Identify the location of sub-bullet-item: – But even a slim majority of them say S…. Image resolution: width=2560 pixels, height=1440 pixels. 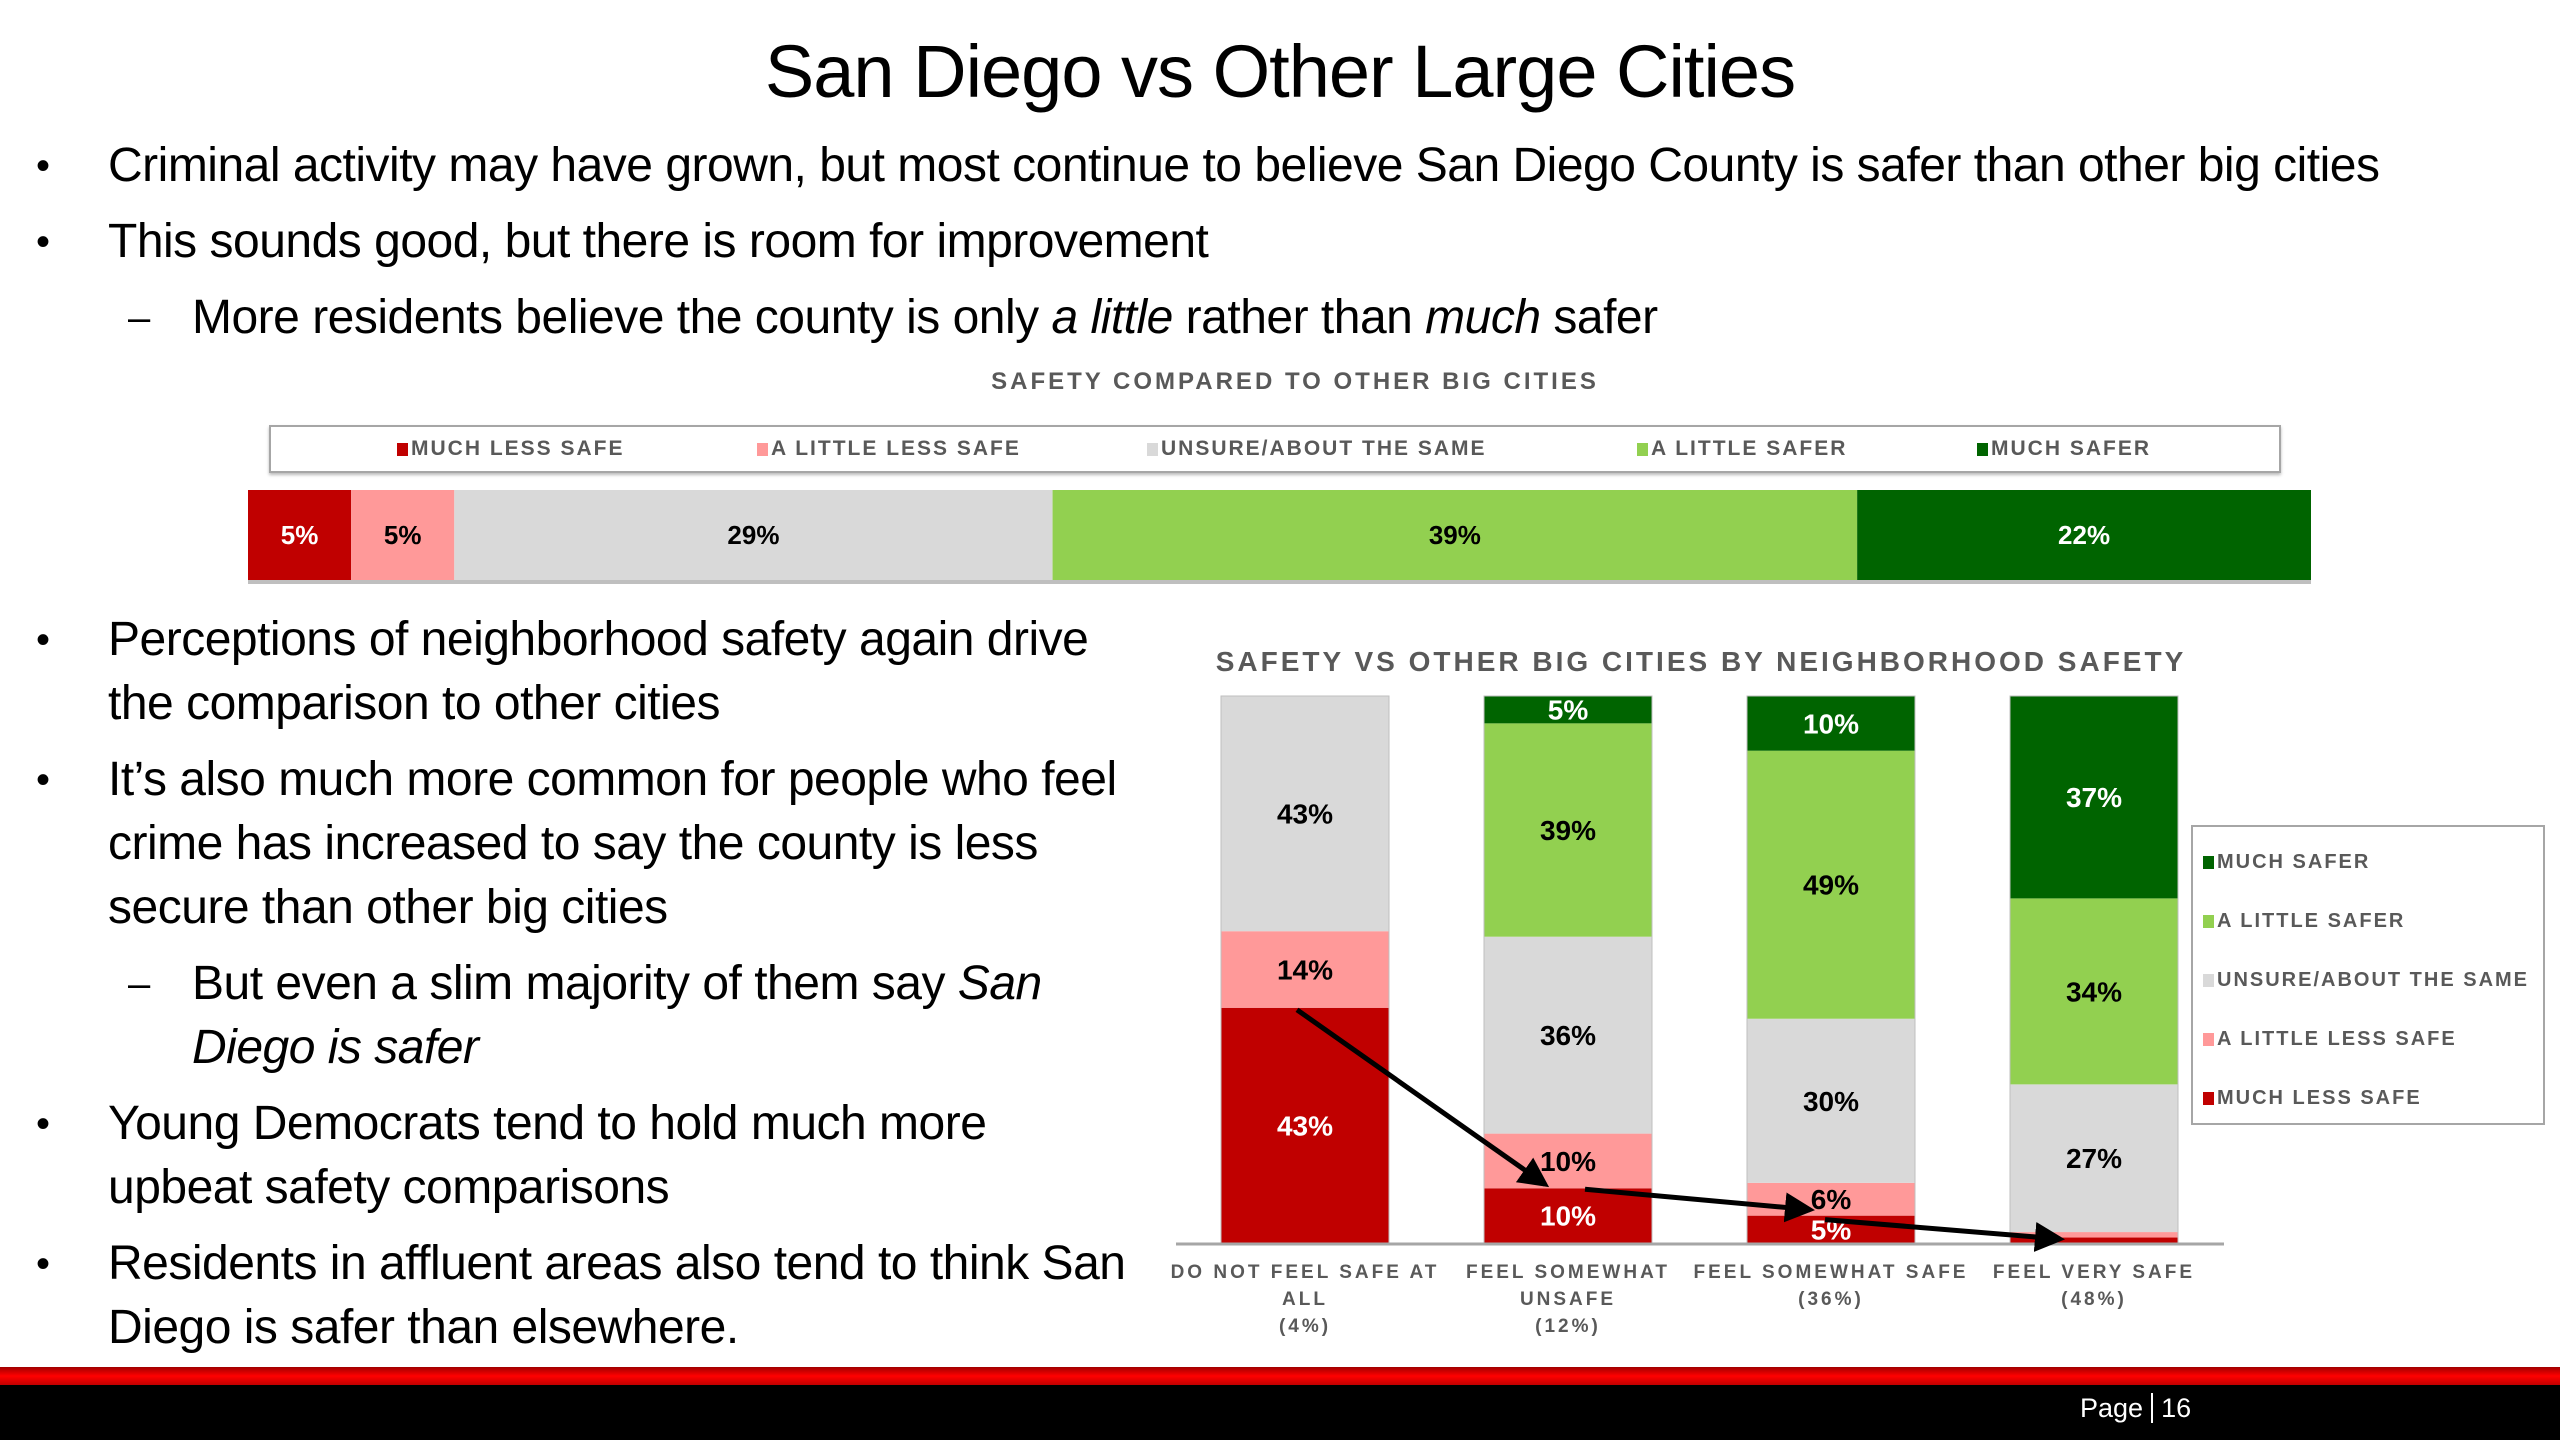
(581, 1016).